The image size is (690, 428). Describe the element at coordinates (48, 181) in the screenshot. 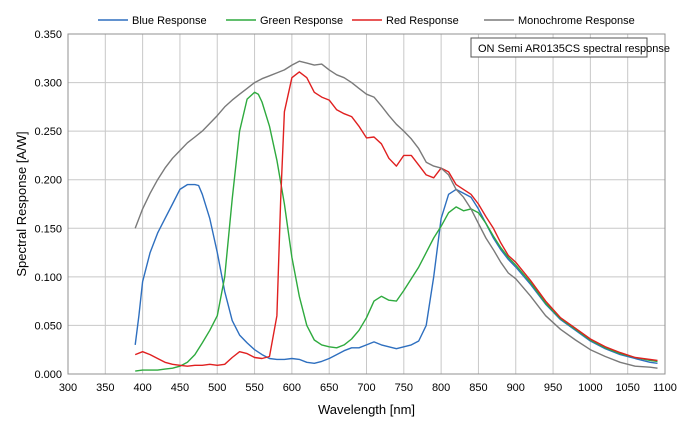

I see `y-tick-label: 0.200` at that location.